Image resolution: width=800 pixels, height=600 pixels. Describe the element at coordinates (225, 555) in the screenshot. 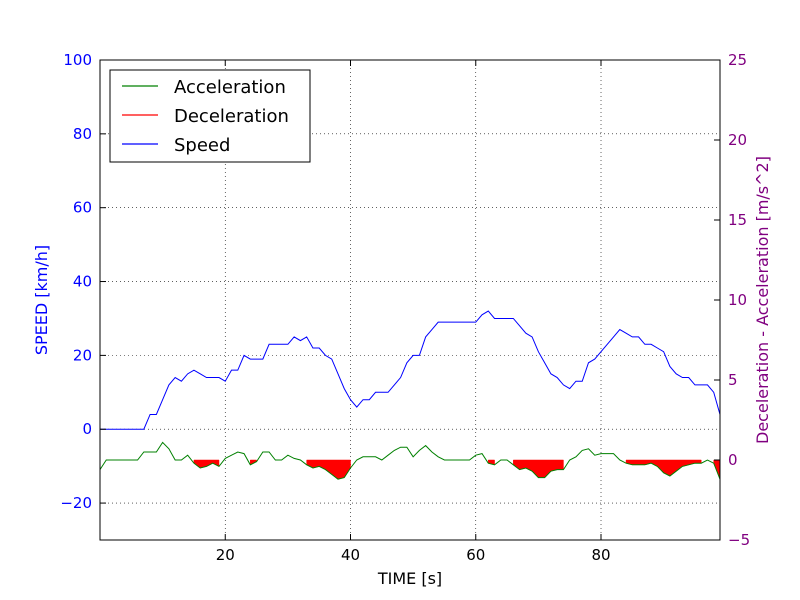

I see `x-tick-label: 20` at that location.